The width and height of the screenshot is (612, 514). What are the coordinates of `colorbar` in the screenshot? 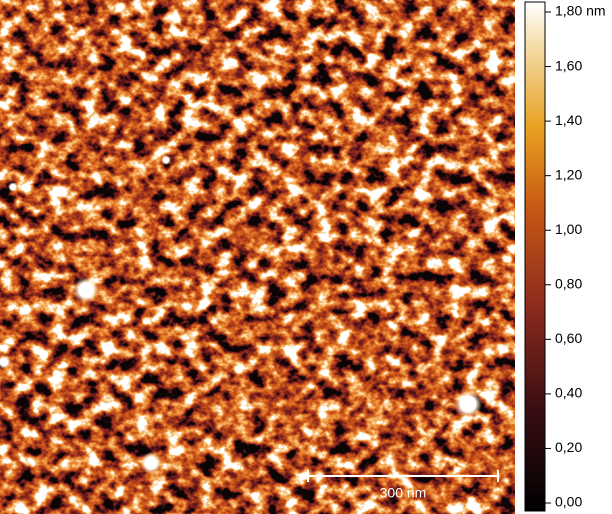 It's located at (535, 256).